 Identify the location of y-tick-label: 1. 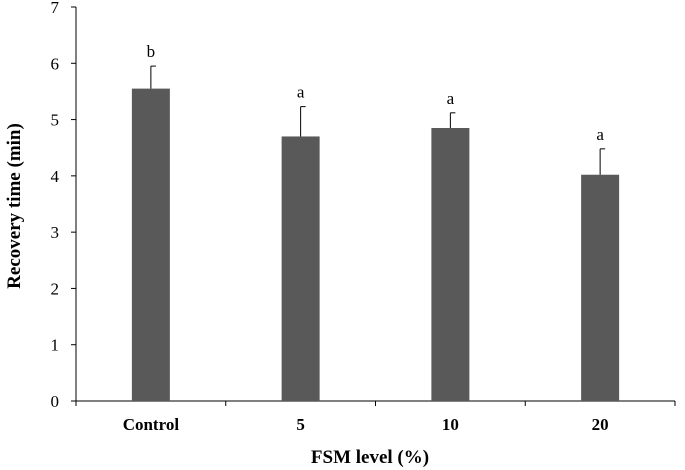
(55, 345).